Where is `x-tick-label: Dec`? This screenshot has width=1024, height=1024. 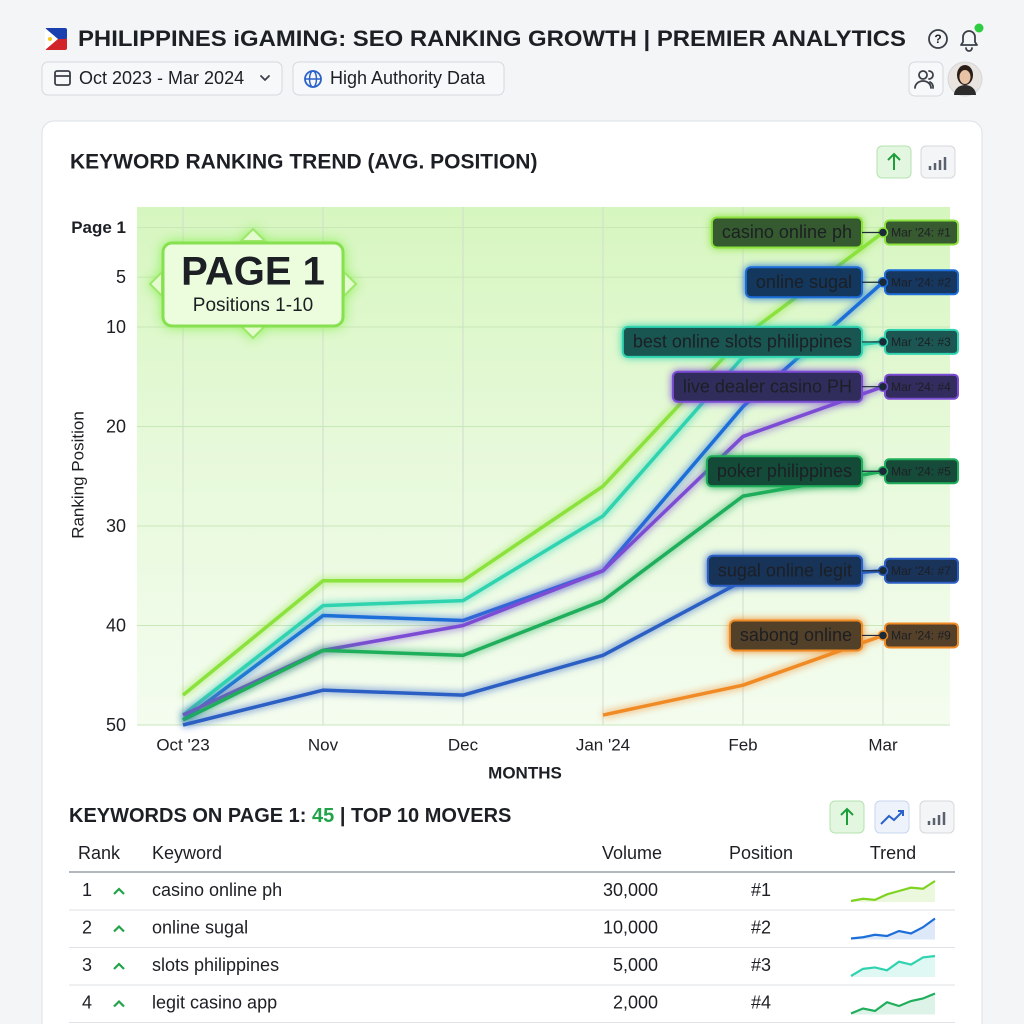 x-tick-label: Dec is located at coordinates (463, 744).